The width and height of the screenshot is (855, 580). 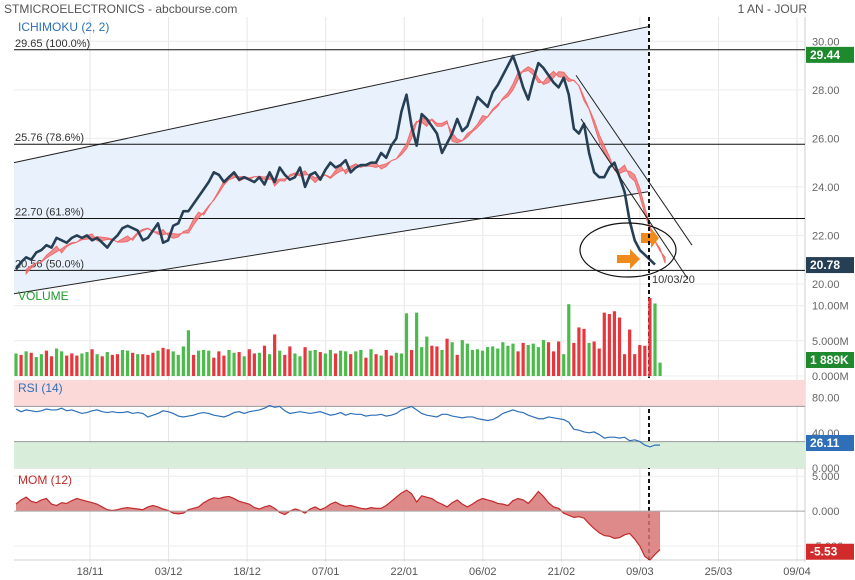 What do you see at coordinates (826, 512) in the screenshot?
I see `mom-axis-tick: 0.000` at bounding box center [826, 512].